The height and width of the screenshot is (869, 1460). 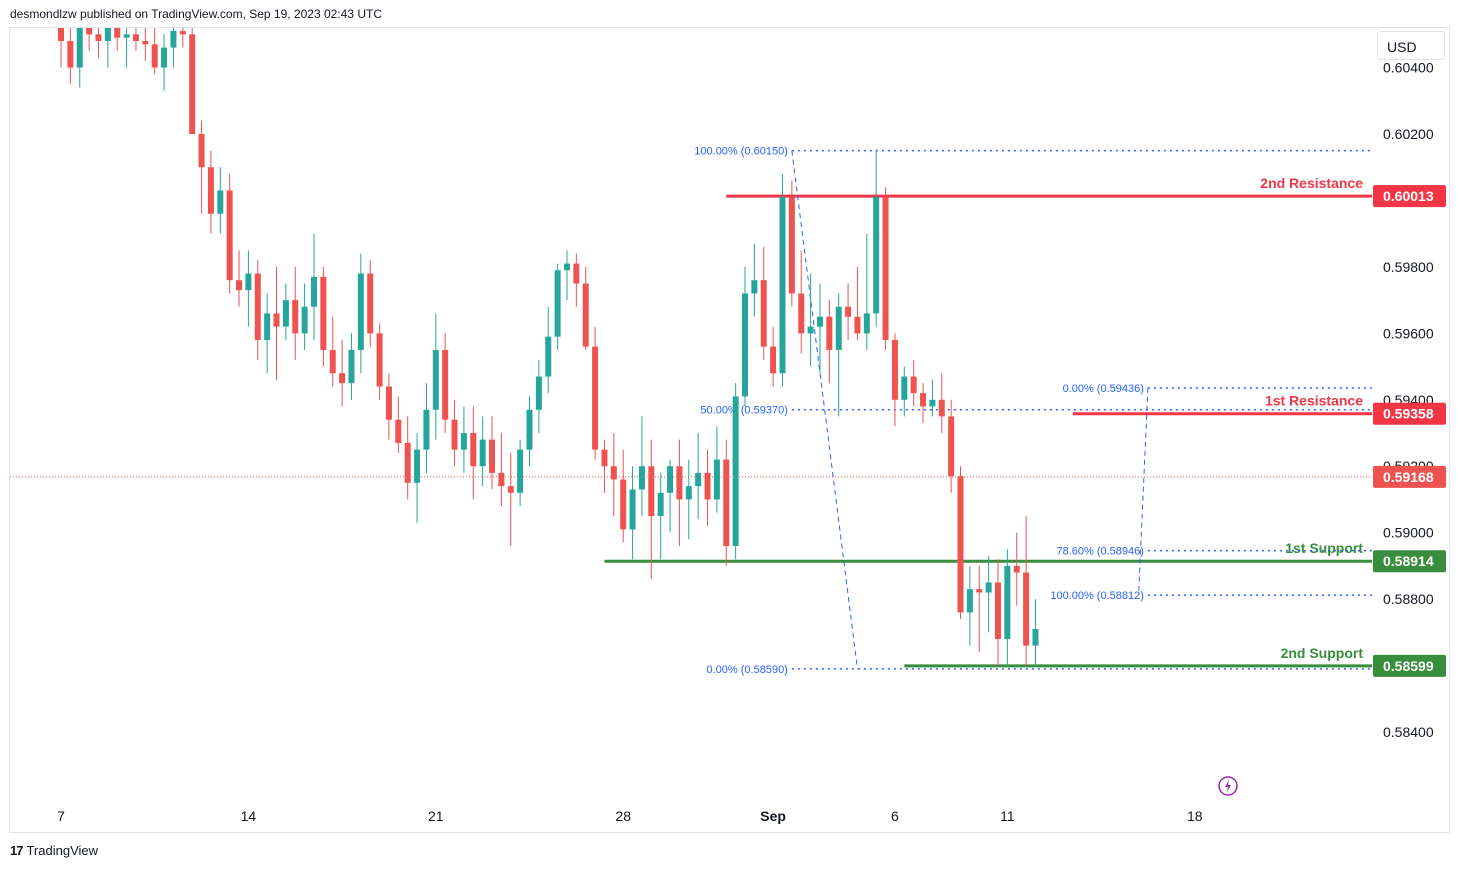 I want to click on lightning-icon, so click(x=1228, y=786).